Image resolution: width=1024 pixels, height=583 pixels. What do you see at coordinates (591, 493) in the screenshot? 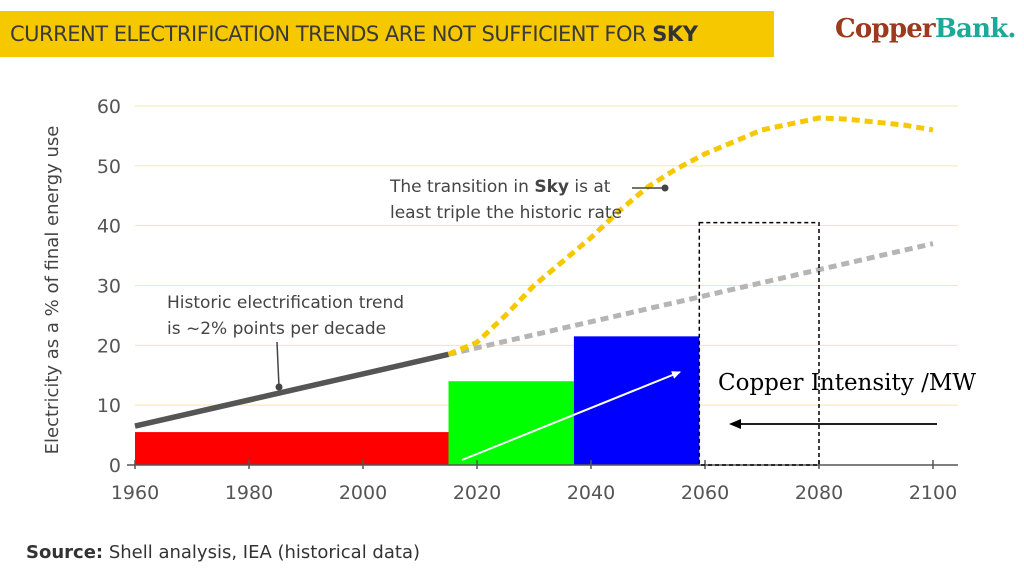
I see `x-tick-label: 2040` at bounding box center [591, 493].